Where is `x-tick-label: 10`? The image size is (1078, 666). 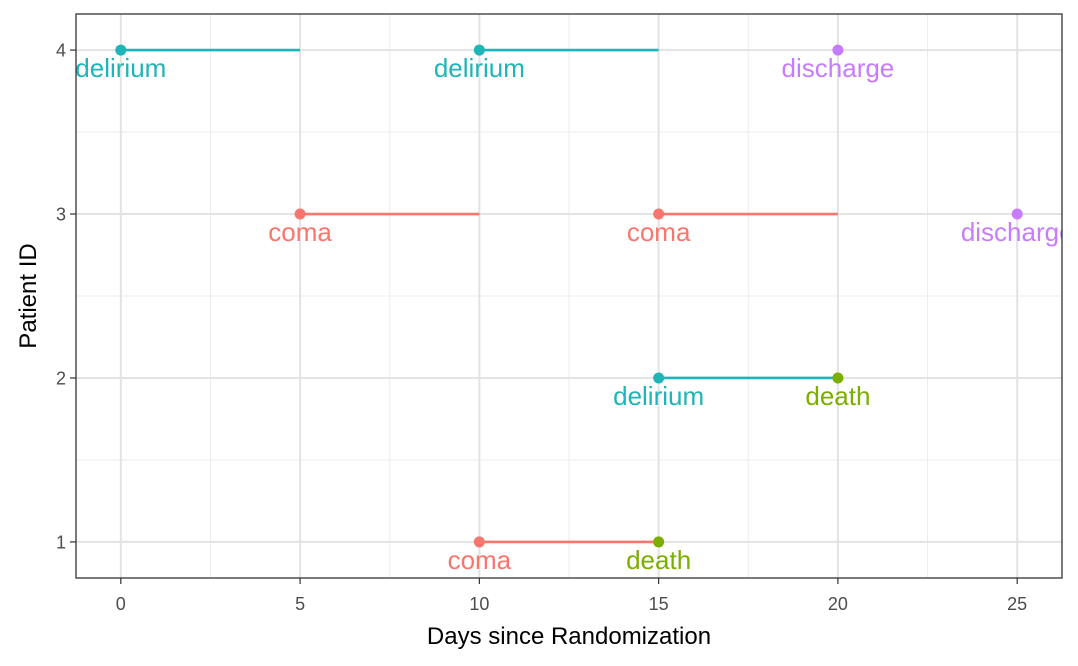 x-tick-label: 10 is located at coordinates (479, 604).